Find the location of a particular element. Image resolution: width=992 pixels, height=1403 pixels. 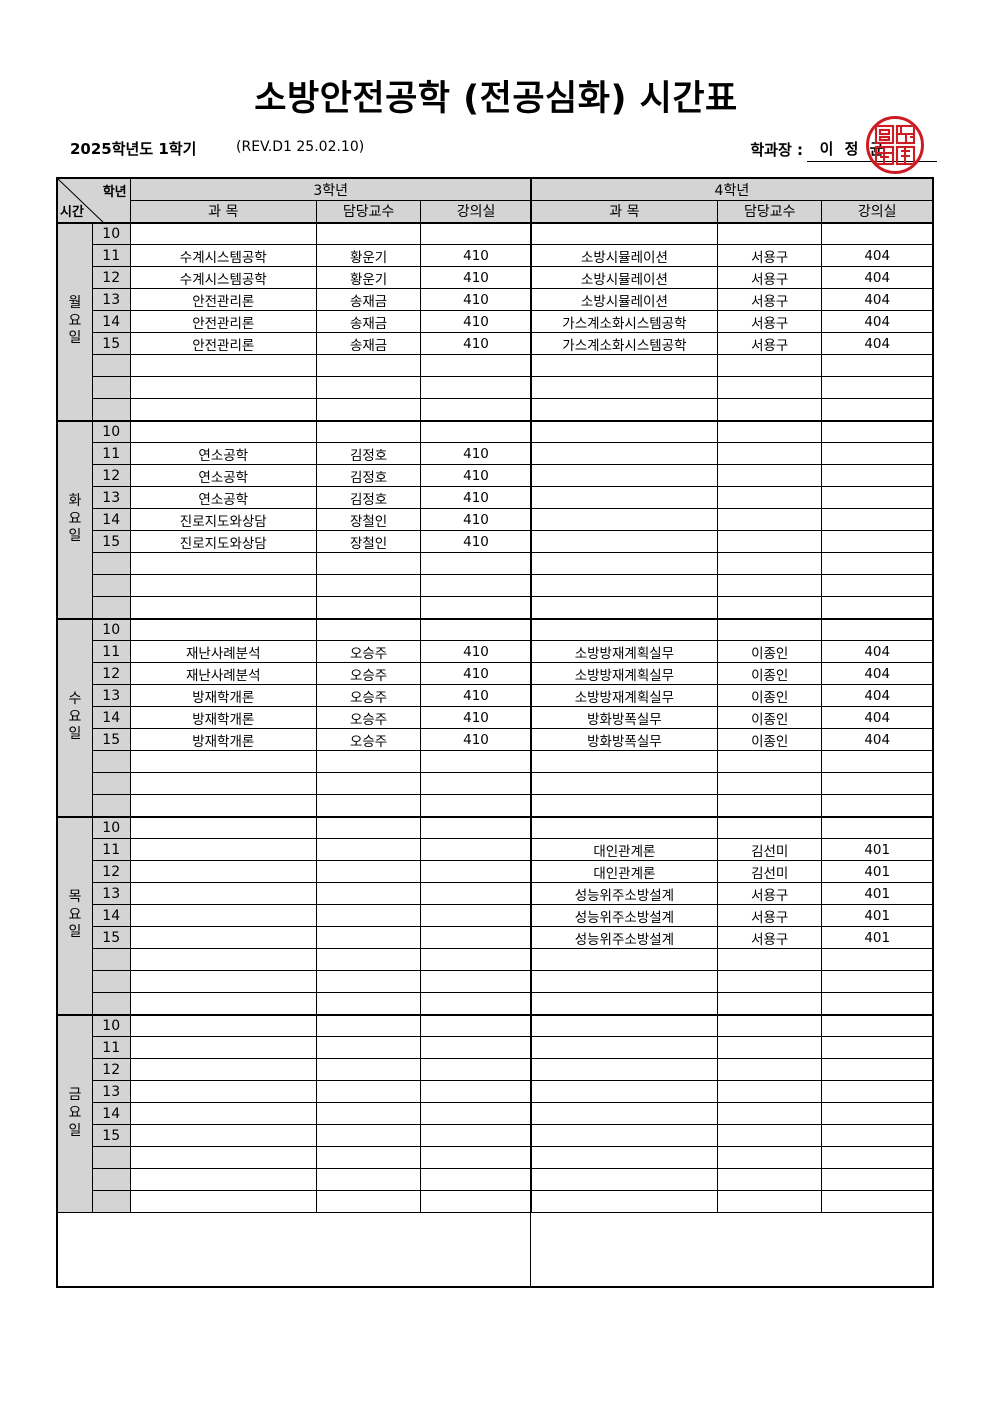

grade4-professor-cell: 이종인 is located at coordinates (770, 739).